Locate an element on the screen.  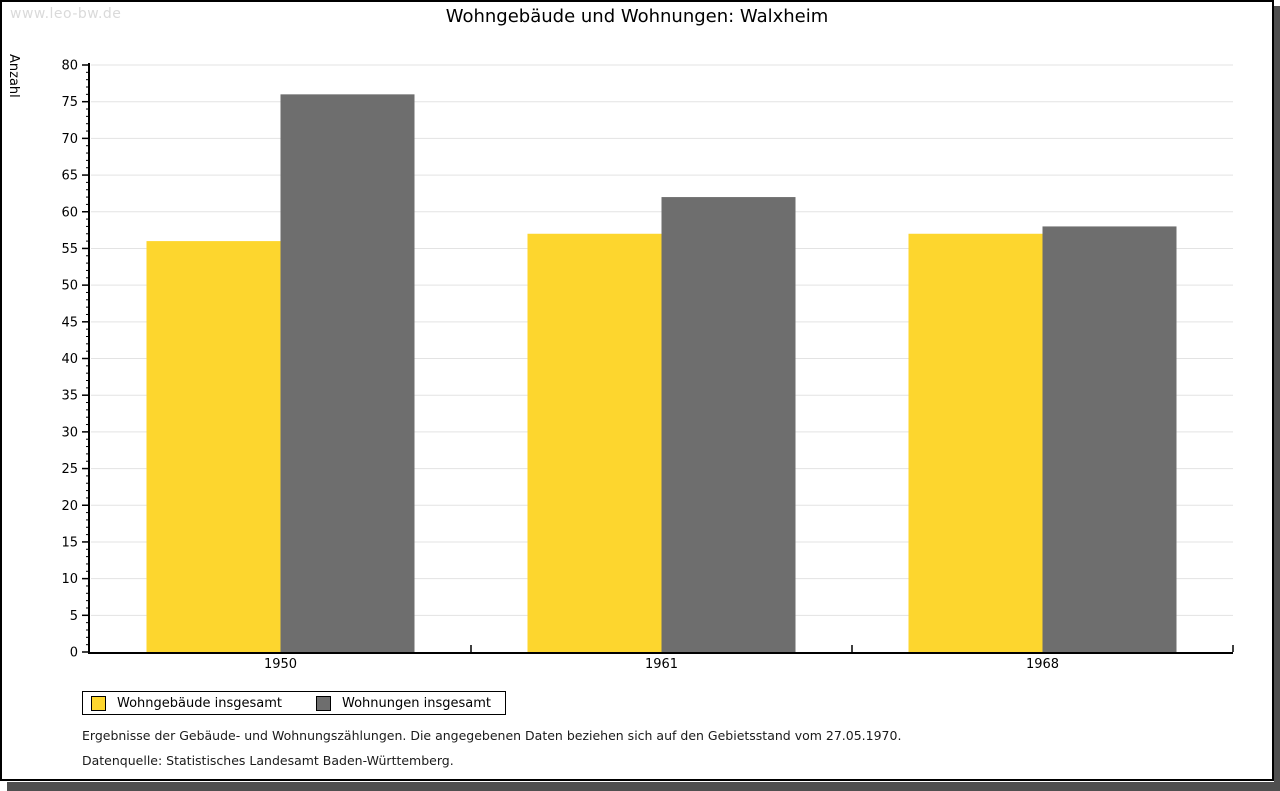
watermark: www.leo-bw.de is located at coordinates (66, 14).